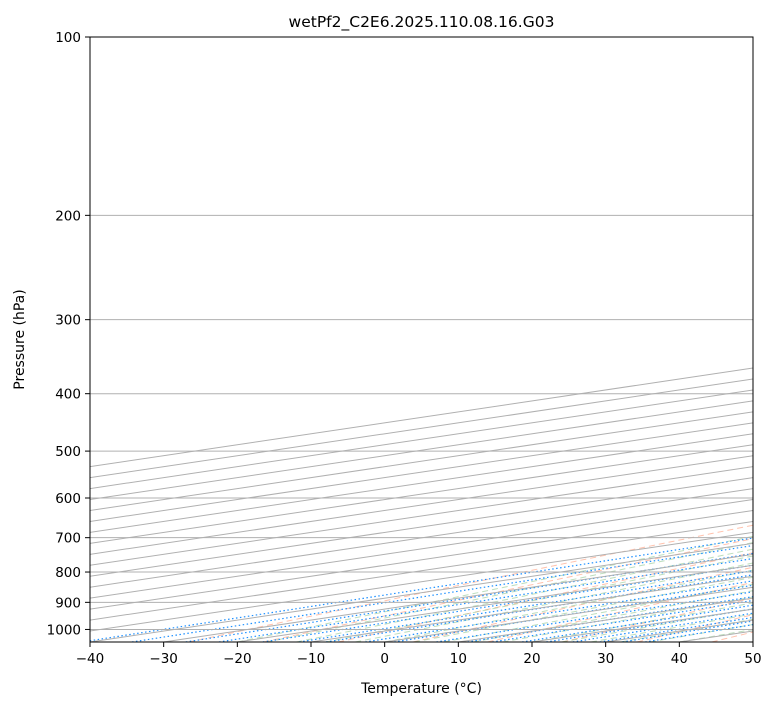 The height and width of the screenshot is (708, 775). I want to click on x-tick-label: 0, so click(384, 659).